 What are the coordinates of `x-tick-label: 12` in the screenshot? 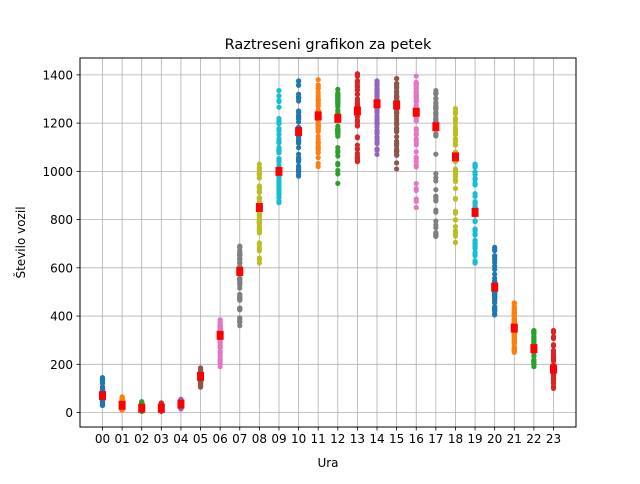 It's located at (337, 439).